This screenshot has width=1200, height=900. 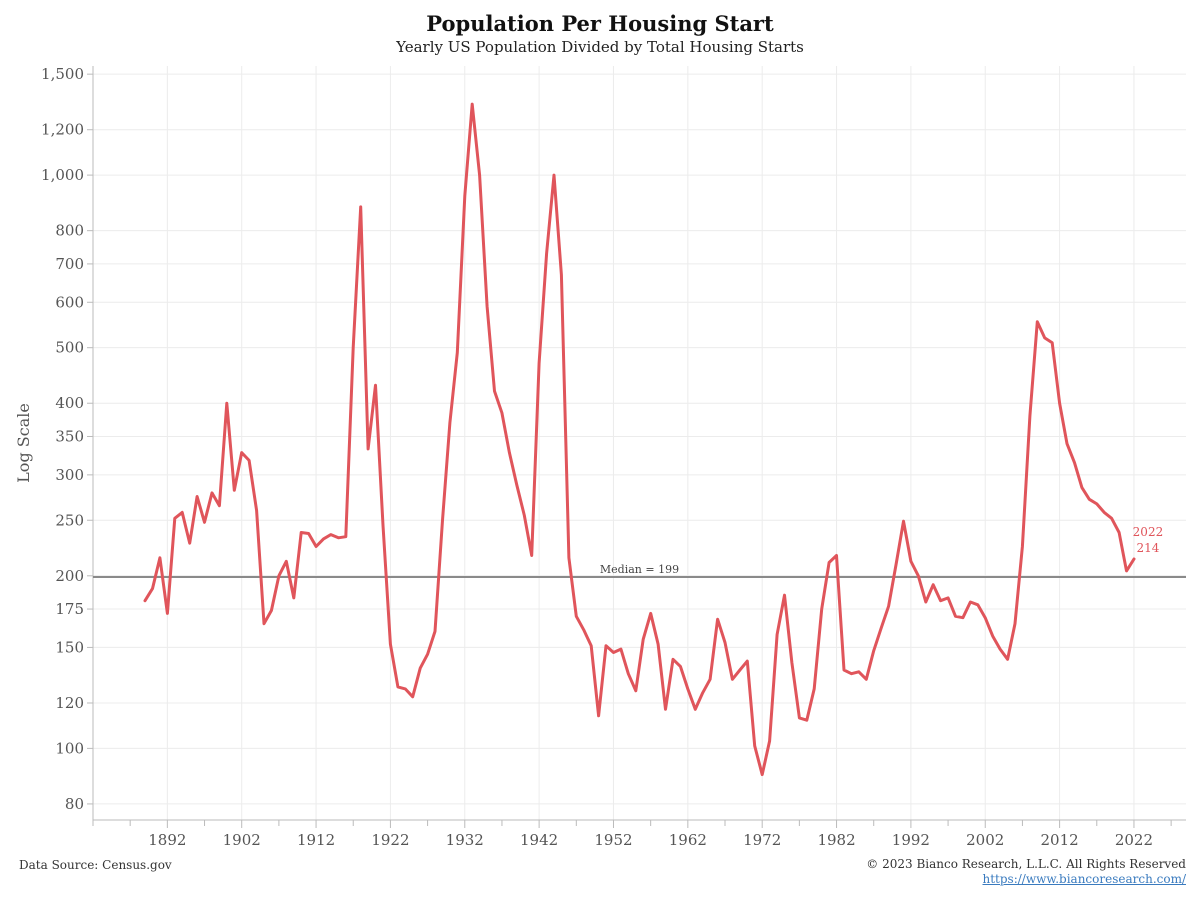 What do you see at coordinates (62, 74) in the screenshot?
I see `y-tick-label: 1,500` at bounding box center [62, 74].